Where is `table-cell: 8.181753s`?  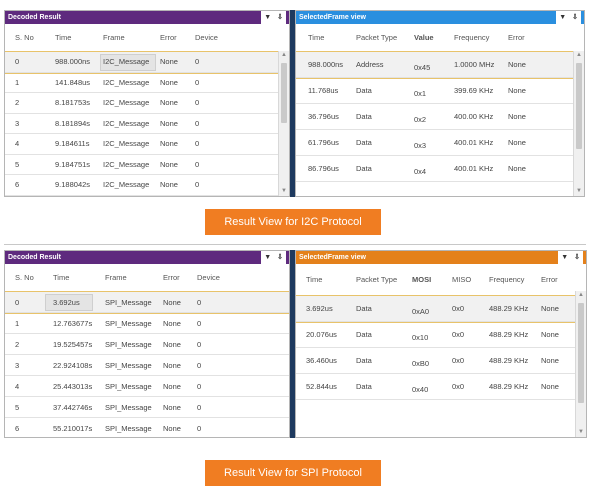
table-cell: 8.181753s is located at coordinates (73, 103).